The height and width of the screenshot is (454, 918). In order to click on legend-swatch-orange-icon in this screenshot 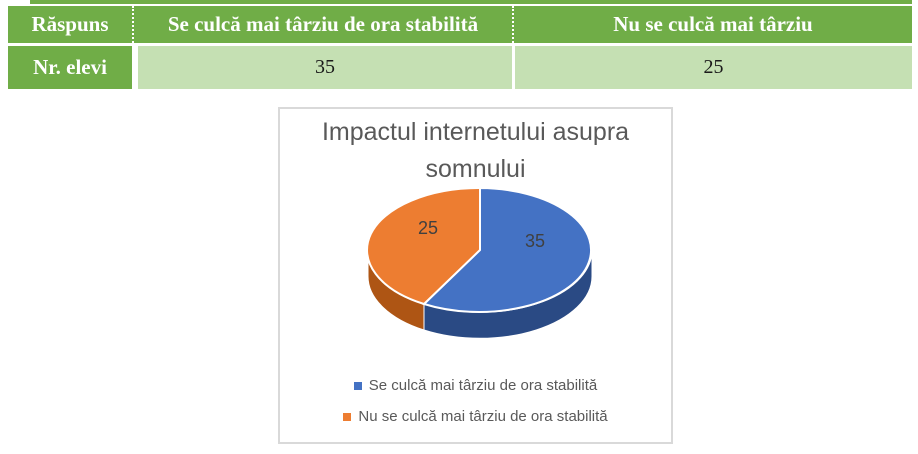, I will do `click(347, 416)`.